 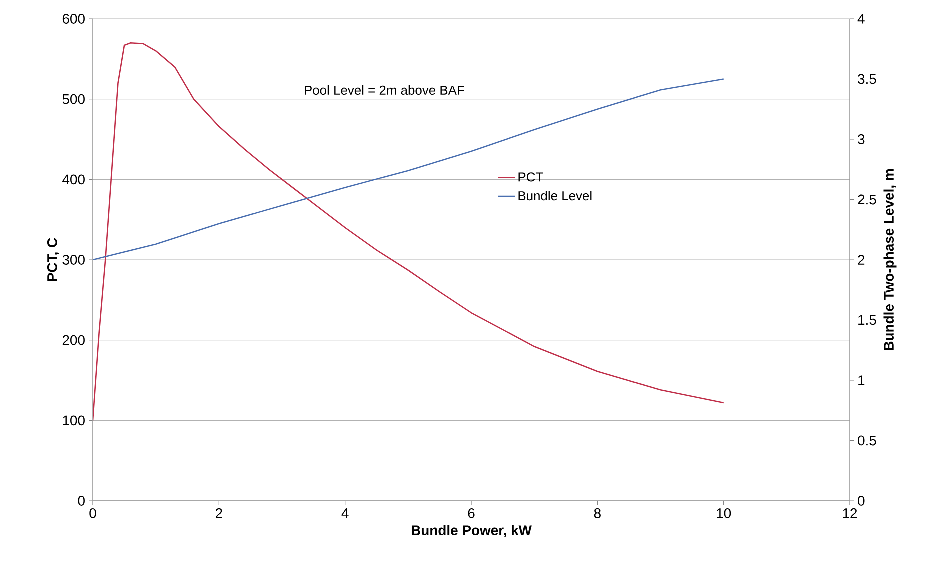 What do you see at coordinates (73, 260) in the screenshot?
I see `y-tick-label: 300` at bounding box center [73, 260].